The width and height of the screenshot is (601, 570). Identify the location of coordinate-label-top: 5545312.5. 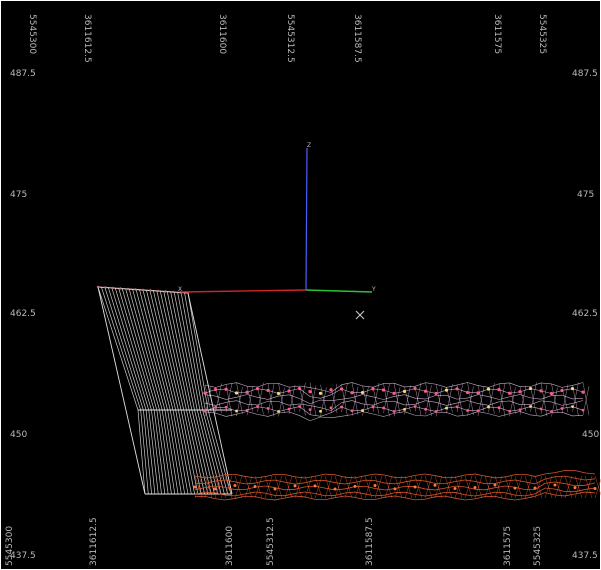
(290, 38).